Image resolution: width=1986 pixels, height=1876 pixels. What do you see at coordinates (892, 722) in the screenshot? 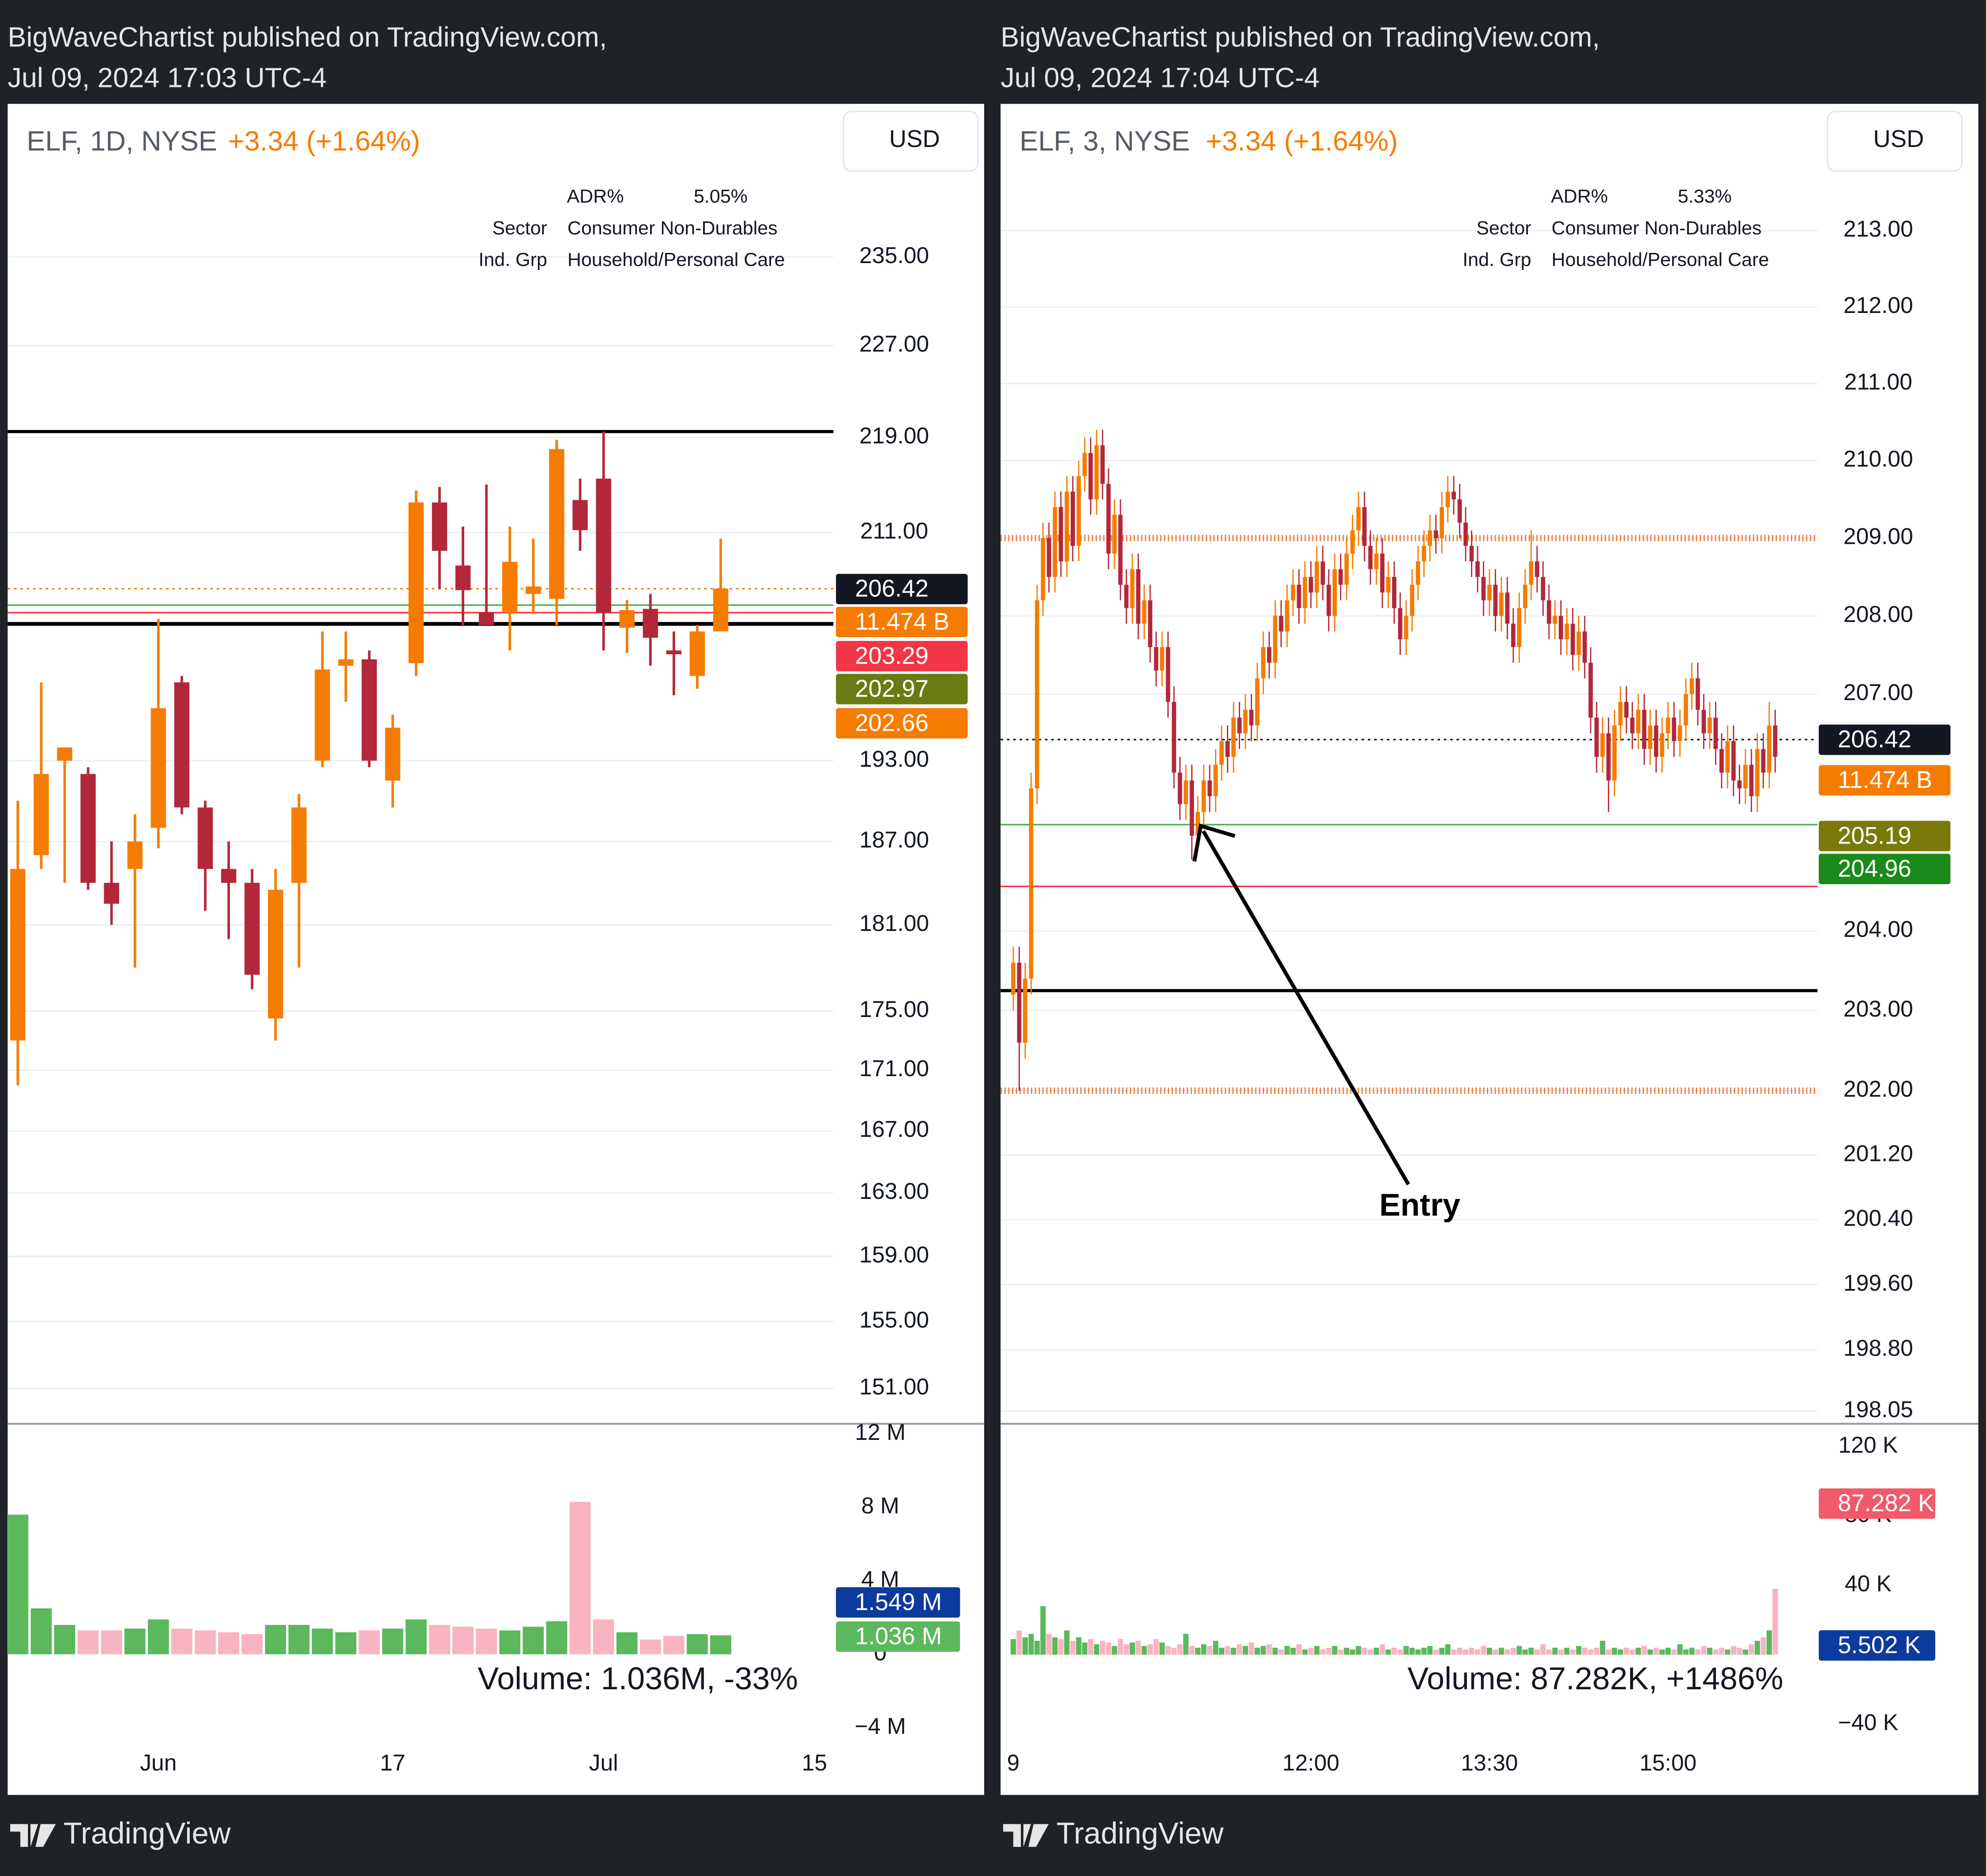
I see `price-badge-label: 202.66` at bounding box center [892, 722].